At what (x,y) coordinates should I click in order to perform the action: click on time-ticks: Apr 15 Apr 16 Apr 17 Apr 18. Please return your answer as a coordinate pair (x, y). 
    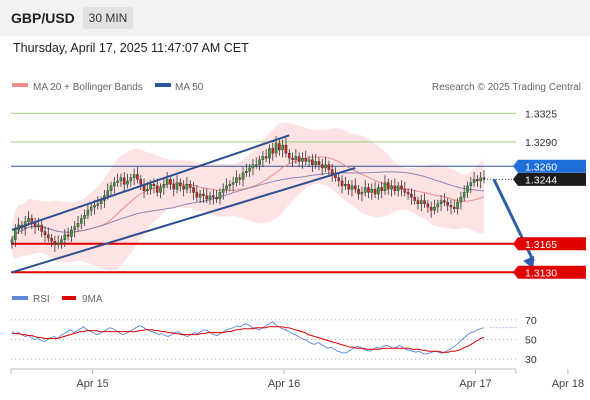
    Looking at the image, I should click on (297, 379).